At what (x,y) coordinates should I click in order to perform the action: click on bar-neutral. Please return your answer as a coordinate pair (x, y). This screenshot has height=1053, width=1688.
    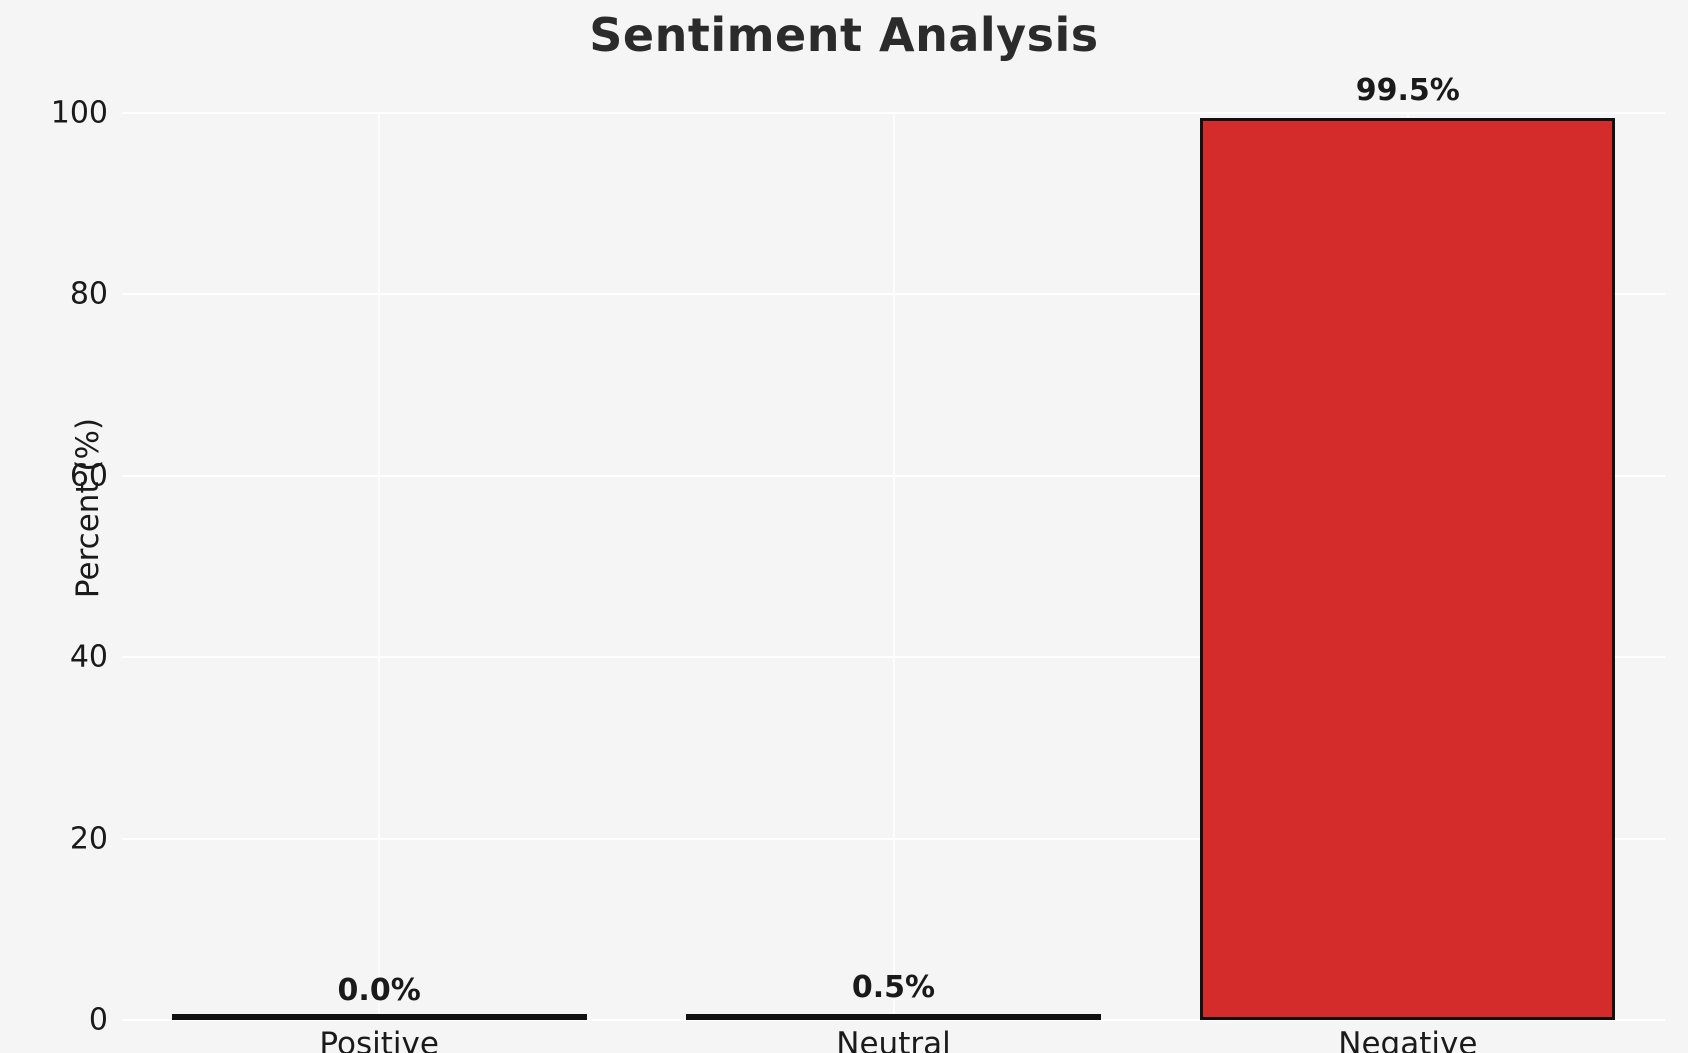
    Looking at the image, I should click on (893, 1017).